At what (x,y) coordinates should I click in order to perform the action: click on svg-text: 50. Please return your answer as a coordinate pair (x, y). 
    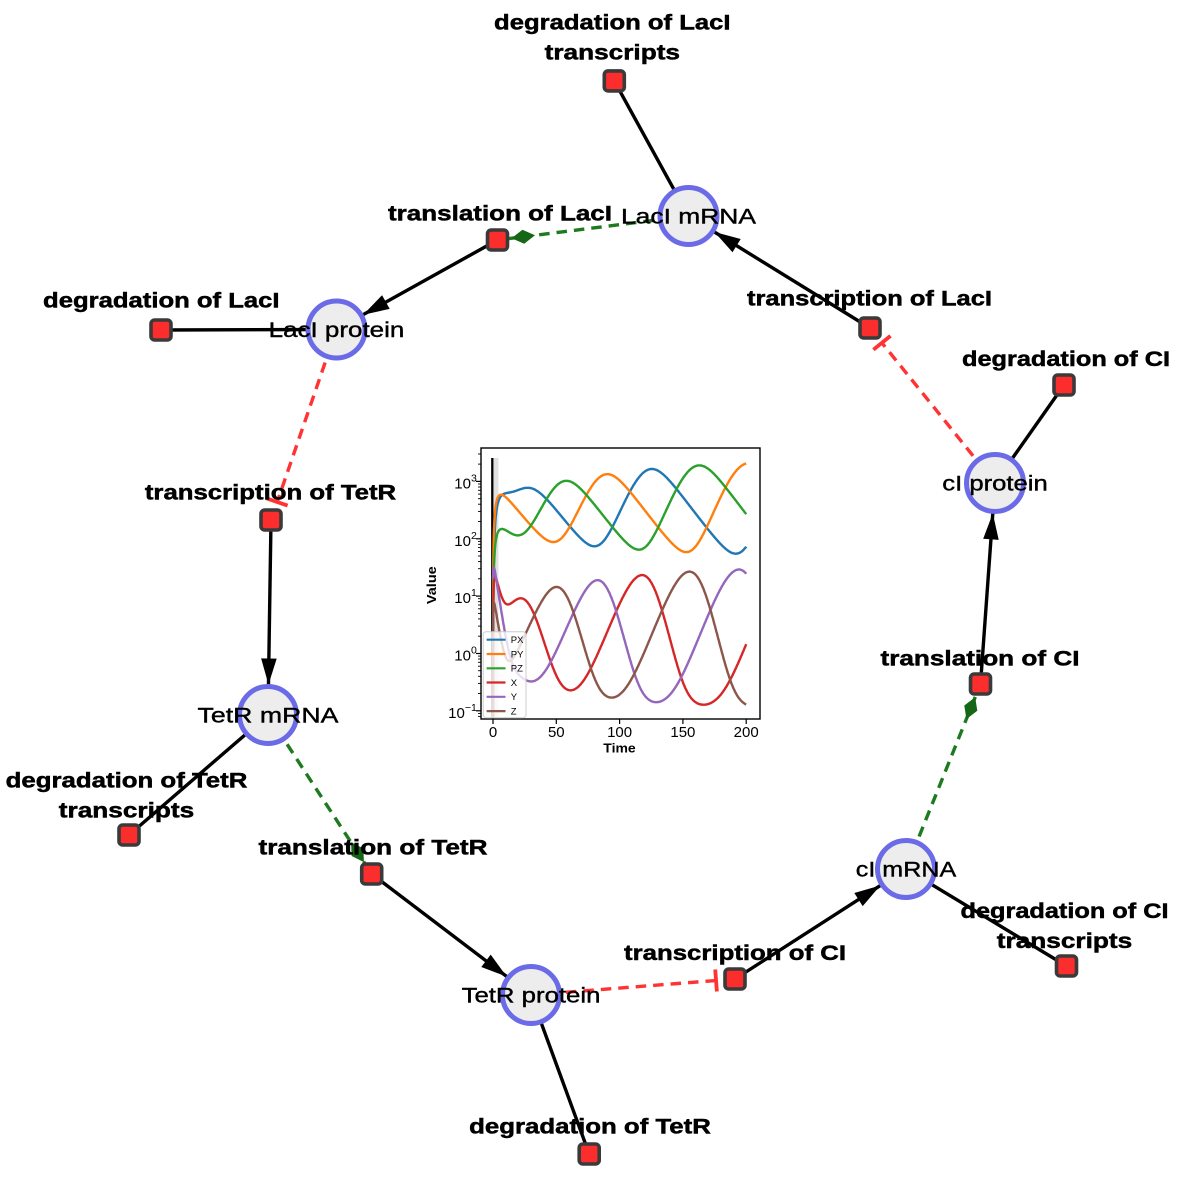
    Looking at the image, I should click on (556, 732).